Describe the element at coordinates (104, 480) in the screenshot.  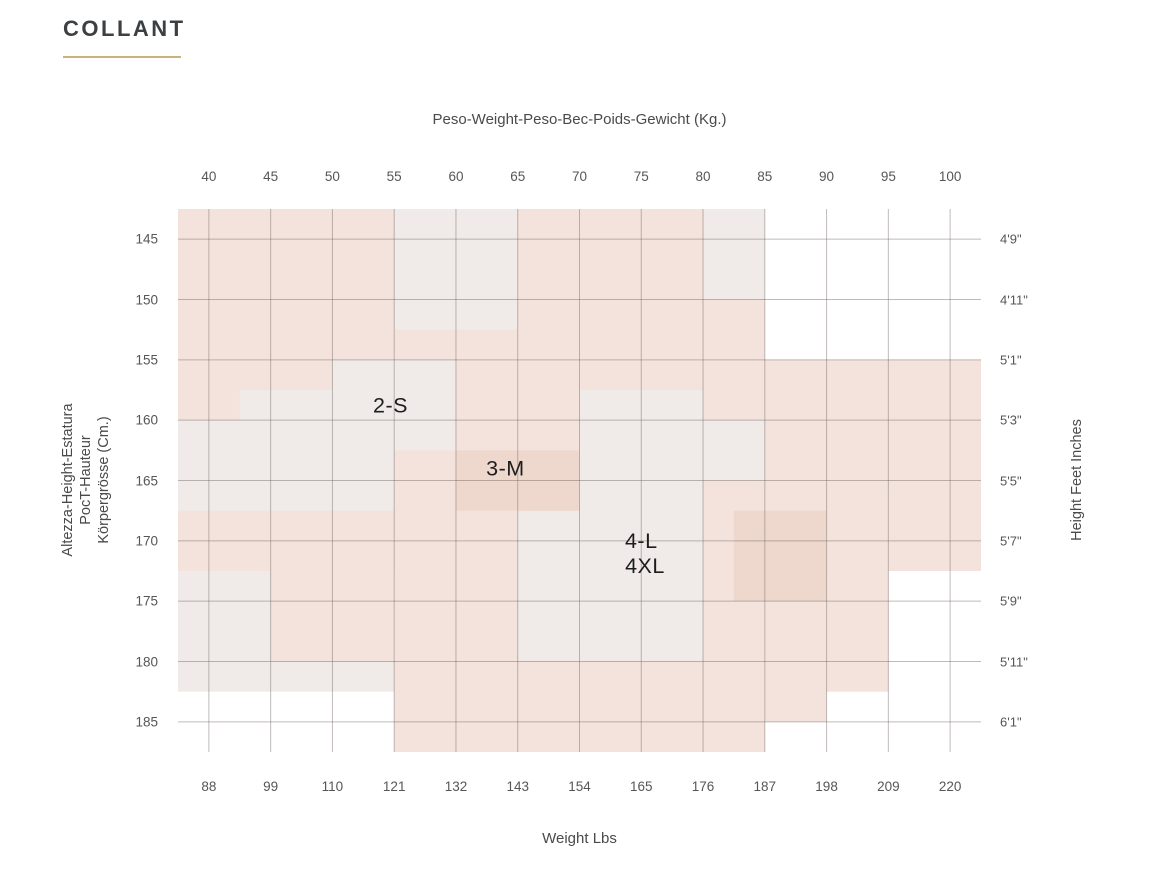
I see `left-axis-title-line: Körpergrösse (Cm.)` at that location.